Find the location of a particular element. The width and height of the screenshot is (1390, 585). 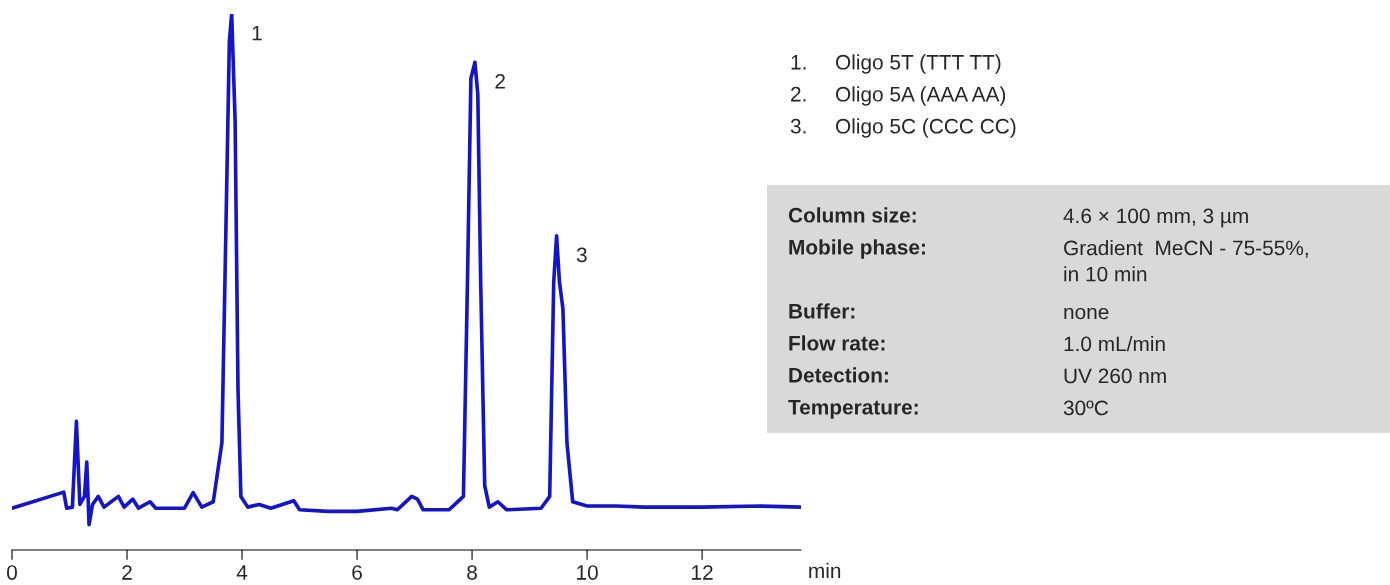

text: 4.6 × 100 mm, 3 µm is located at coordinates (1155, 218).